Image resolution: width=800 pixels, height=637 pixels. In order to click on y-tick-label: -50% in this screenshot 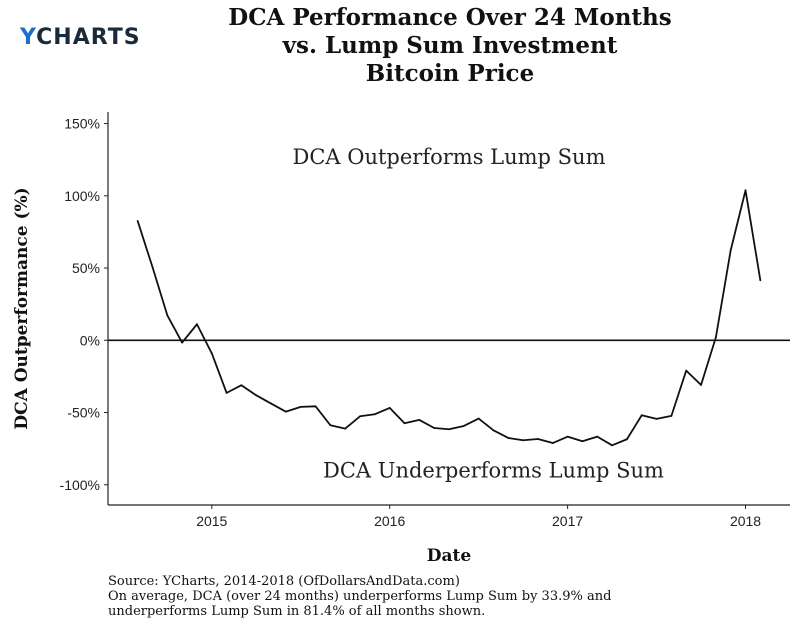, I will do `click(83, 413)`.